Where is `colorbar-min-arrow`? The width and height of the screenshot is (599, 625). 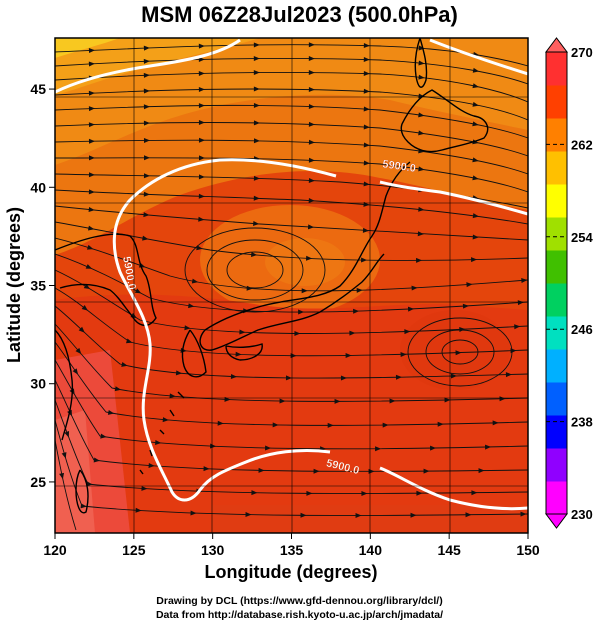 colorbar-min-arrow is located at coordinates (556, 521).